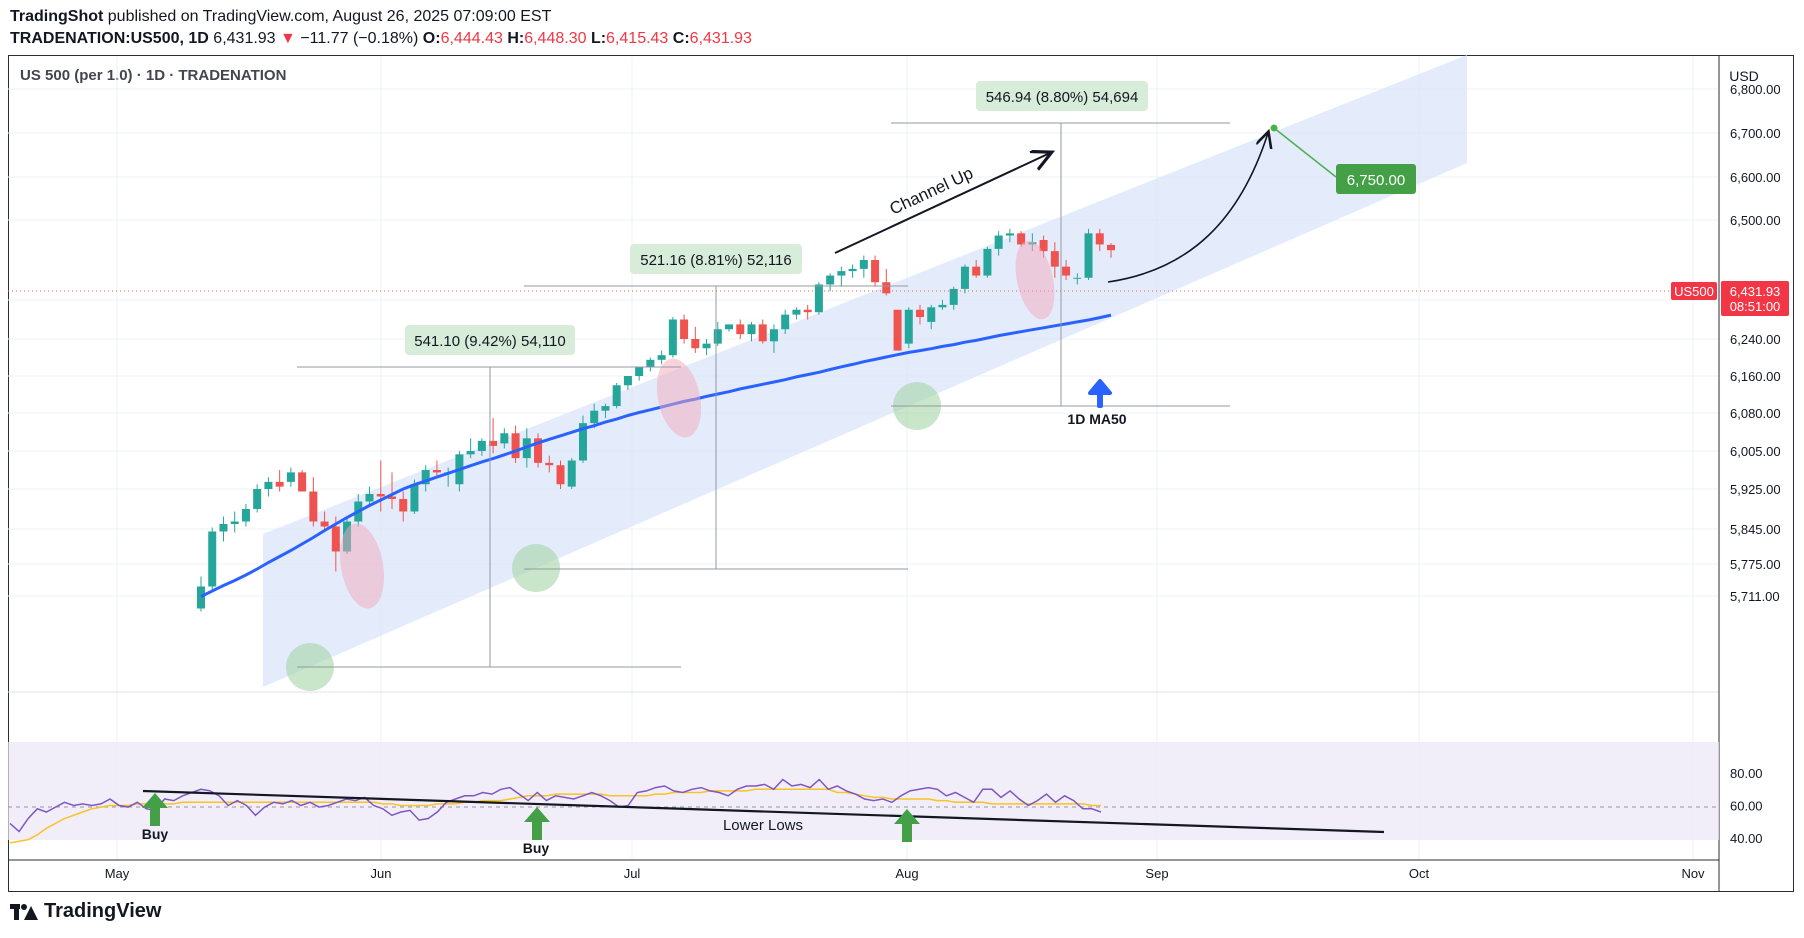  Describe the element at coordinates (1376, 179) in the screenshot. I see `target-box` at that location.